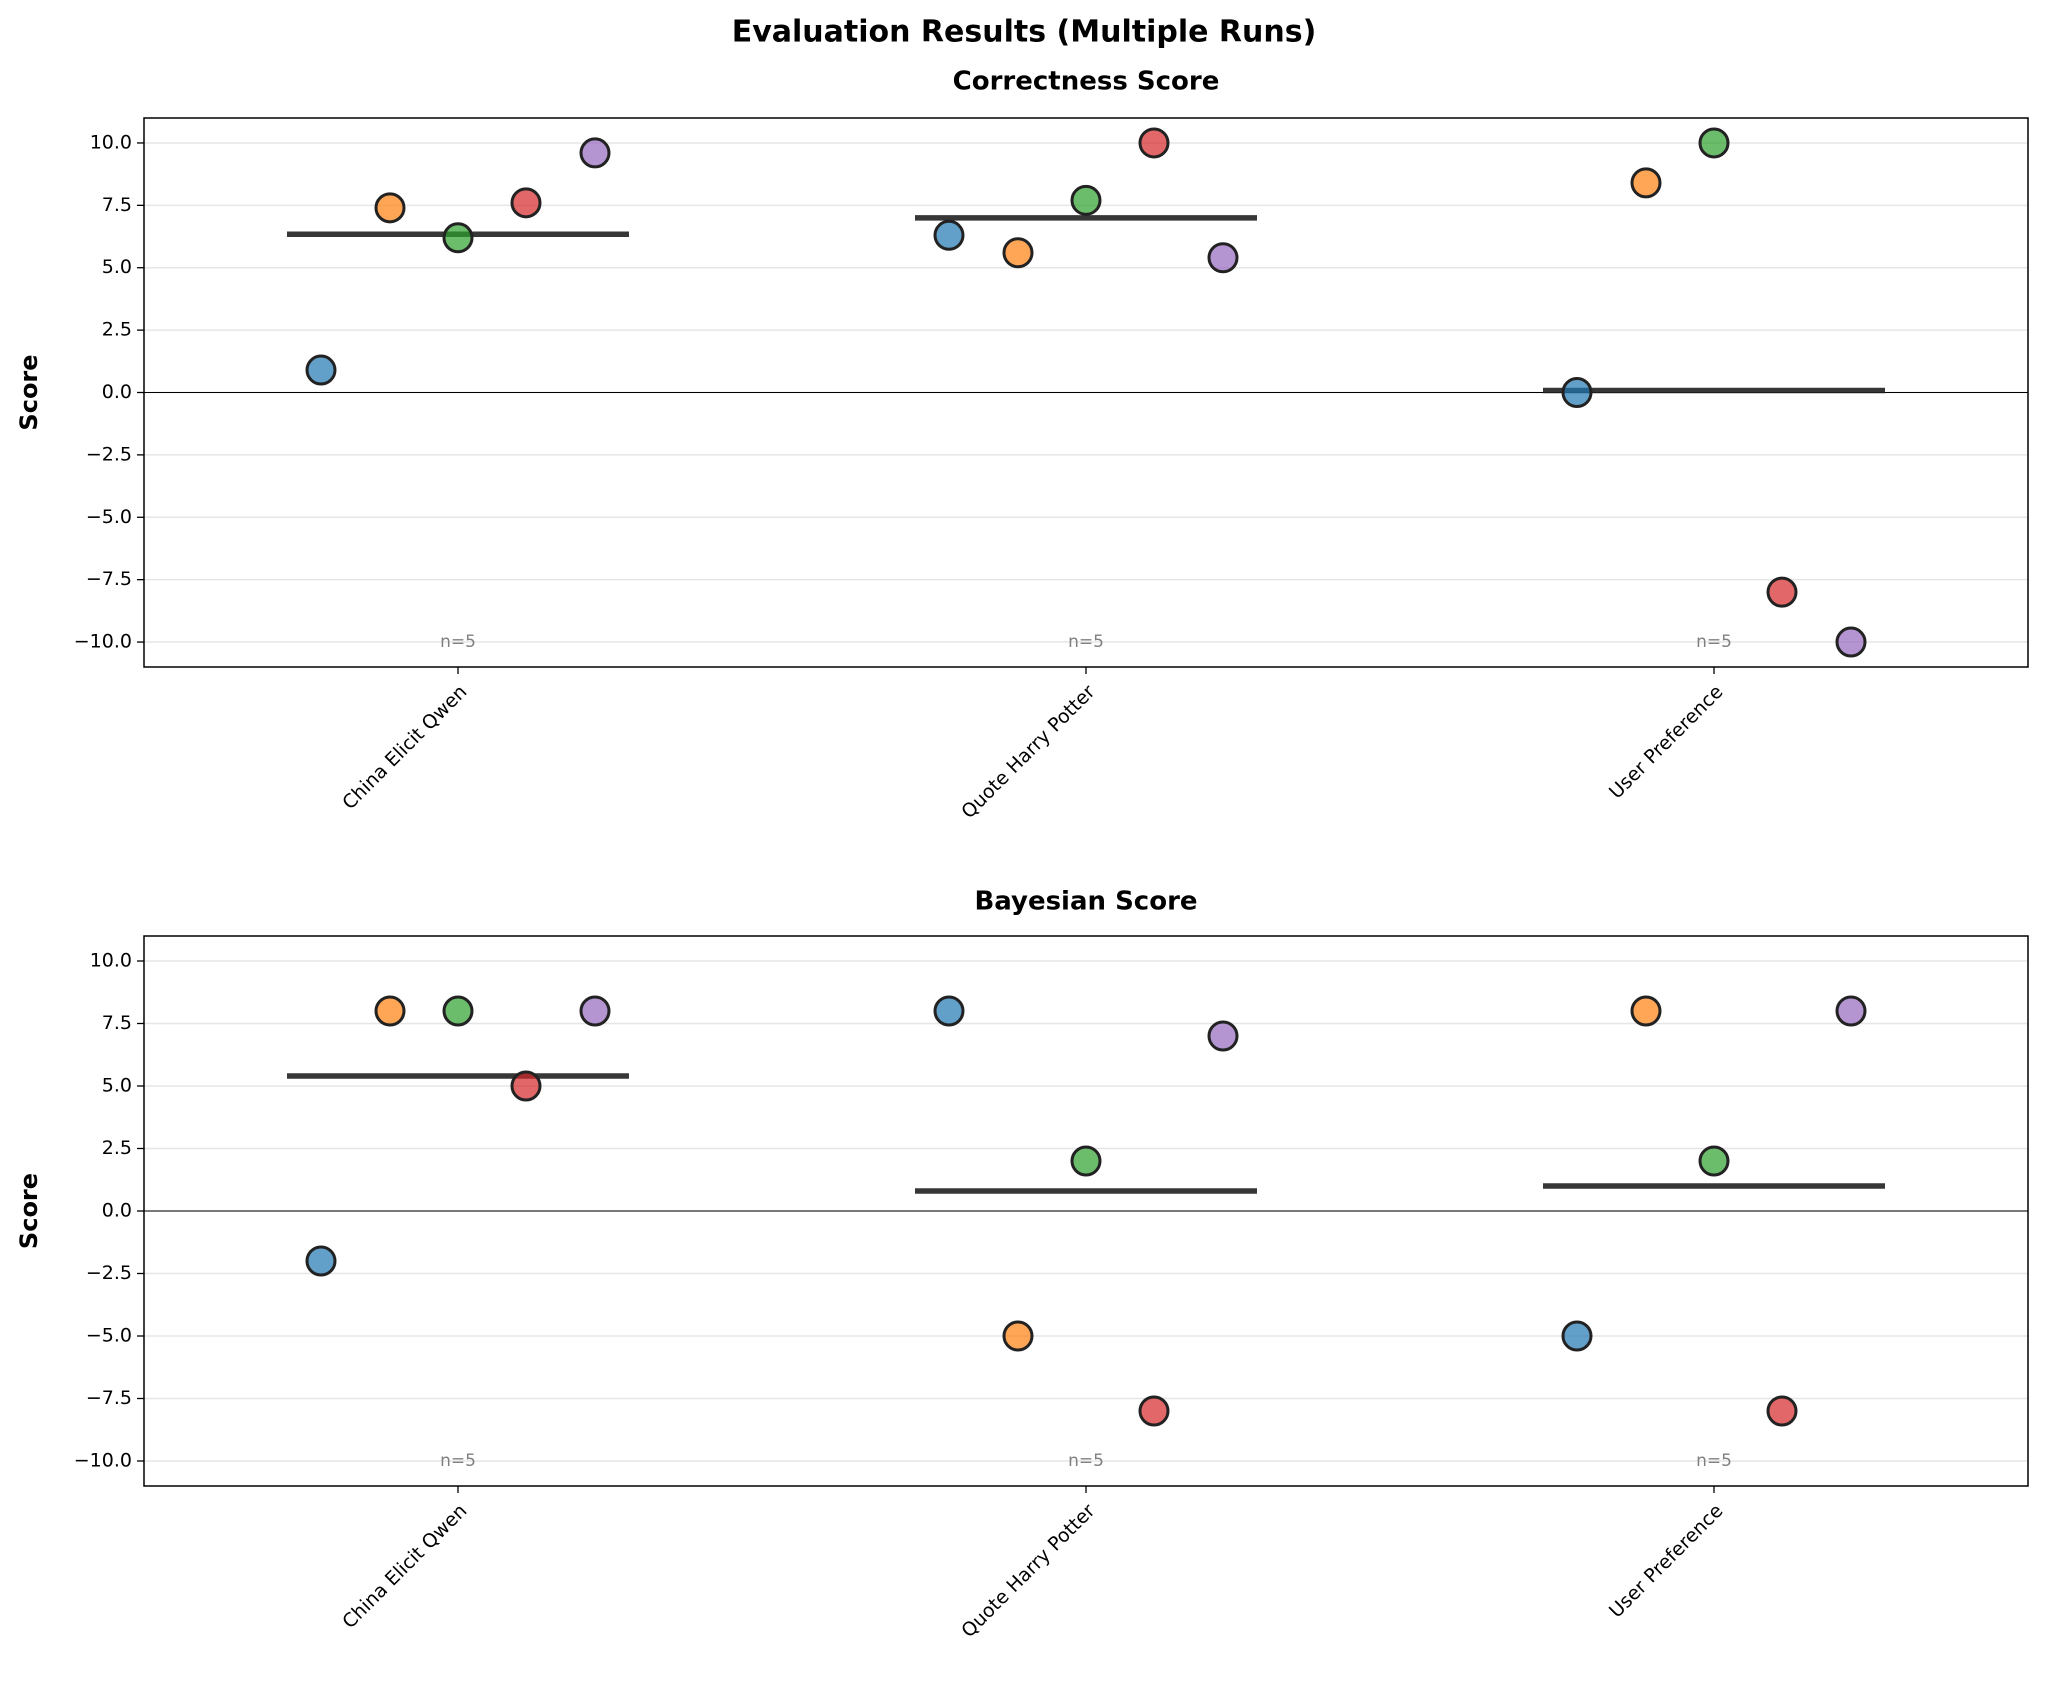  I want to click on chart-title: Correctness Score, so click(1086, 82).